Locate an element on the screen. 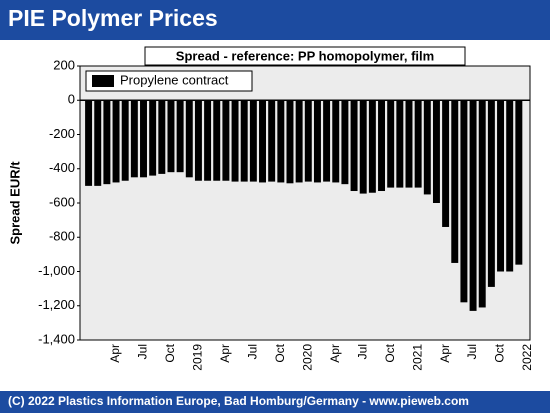  y-tick-label: -1,400 is located at coordinates (56, 338).